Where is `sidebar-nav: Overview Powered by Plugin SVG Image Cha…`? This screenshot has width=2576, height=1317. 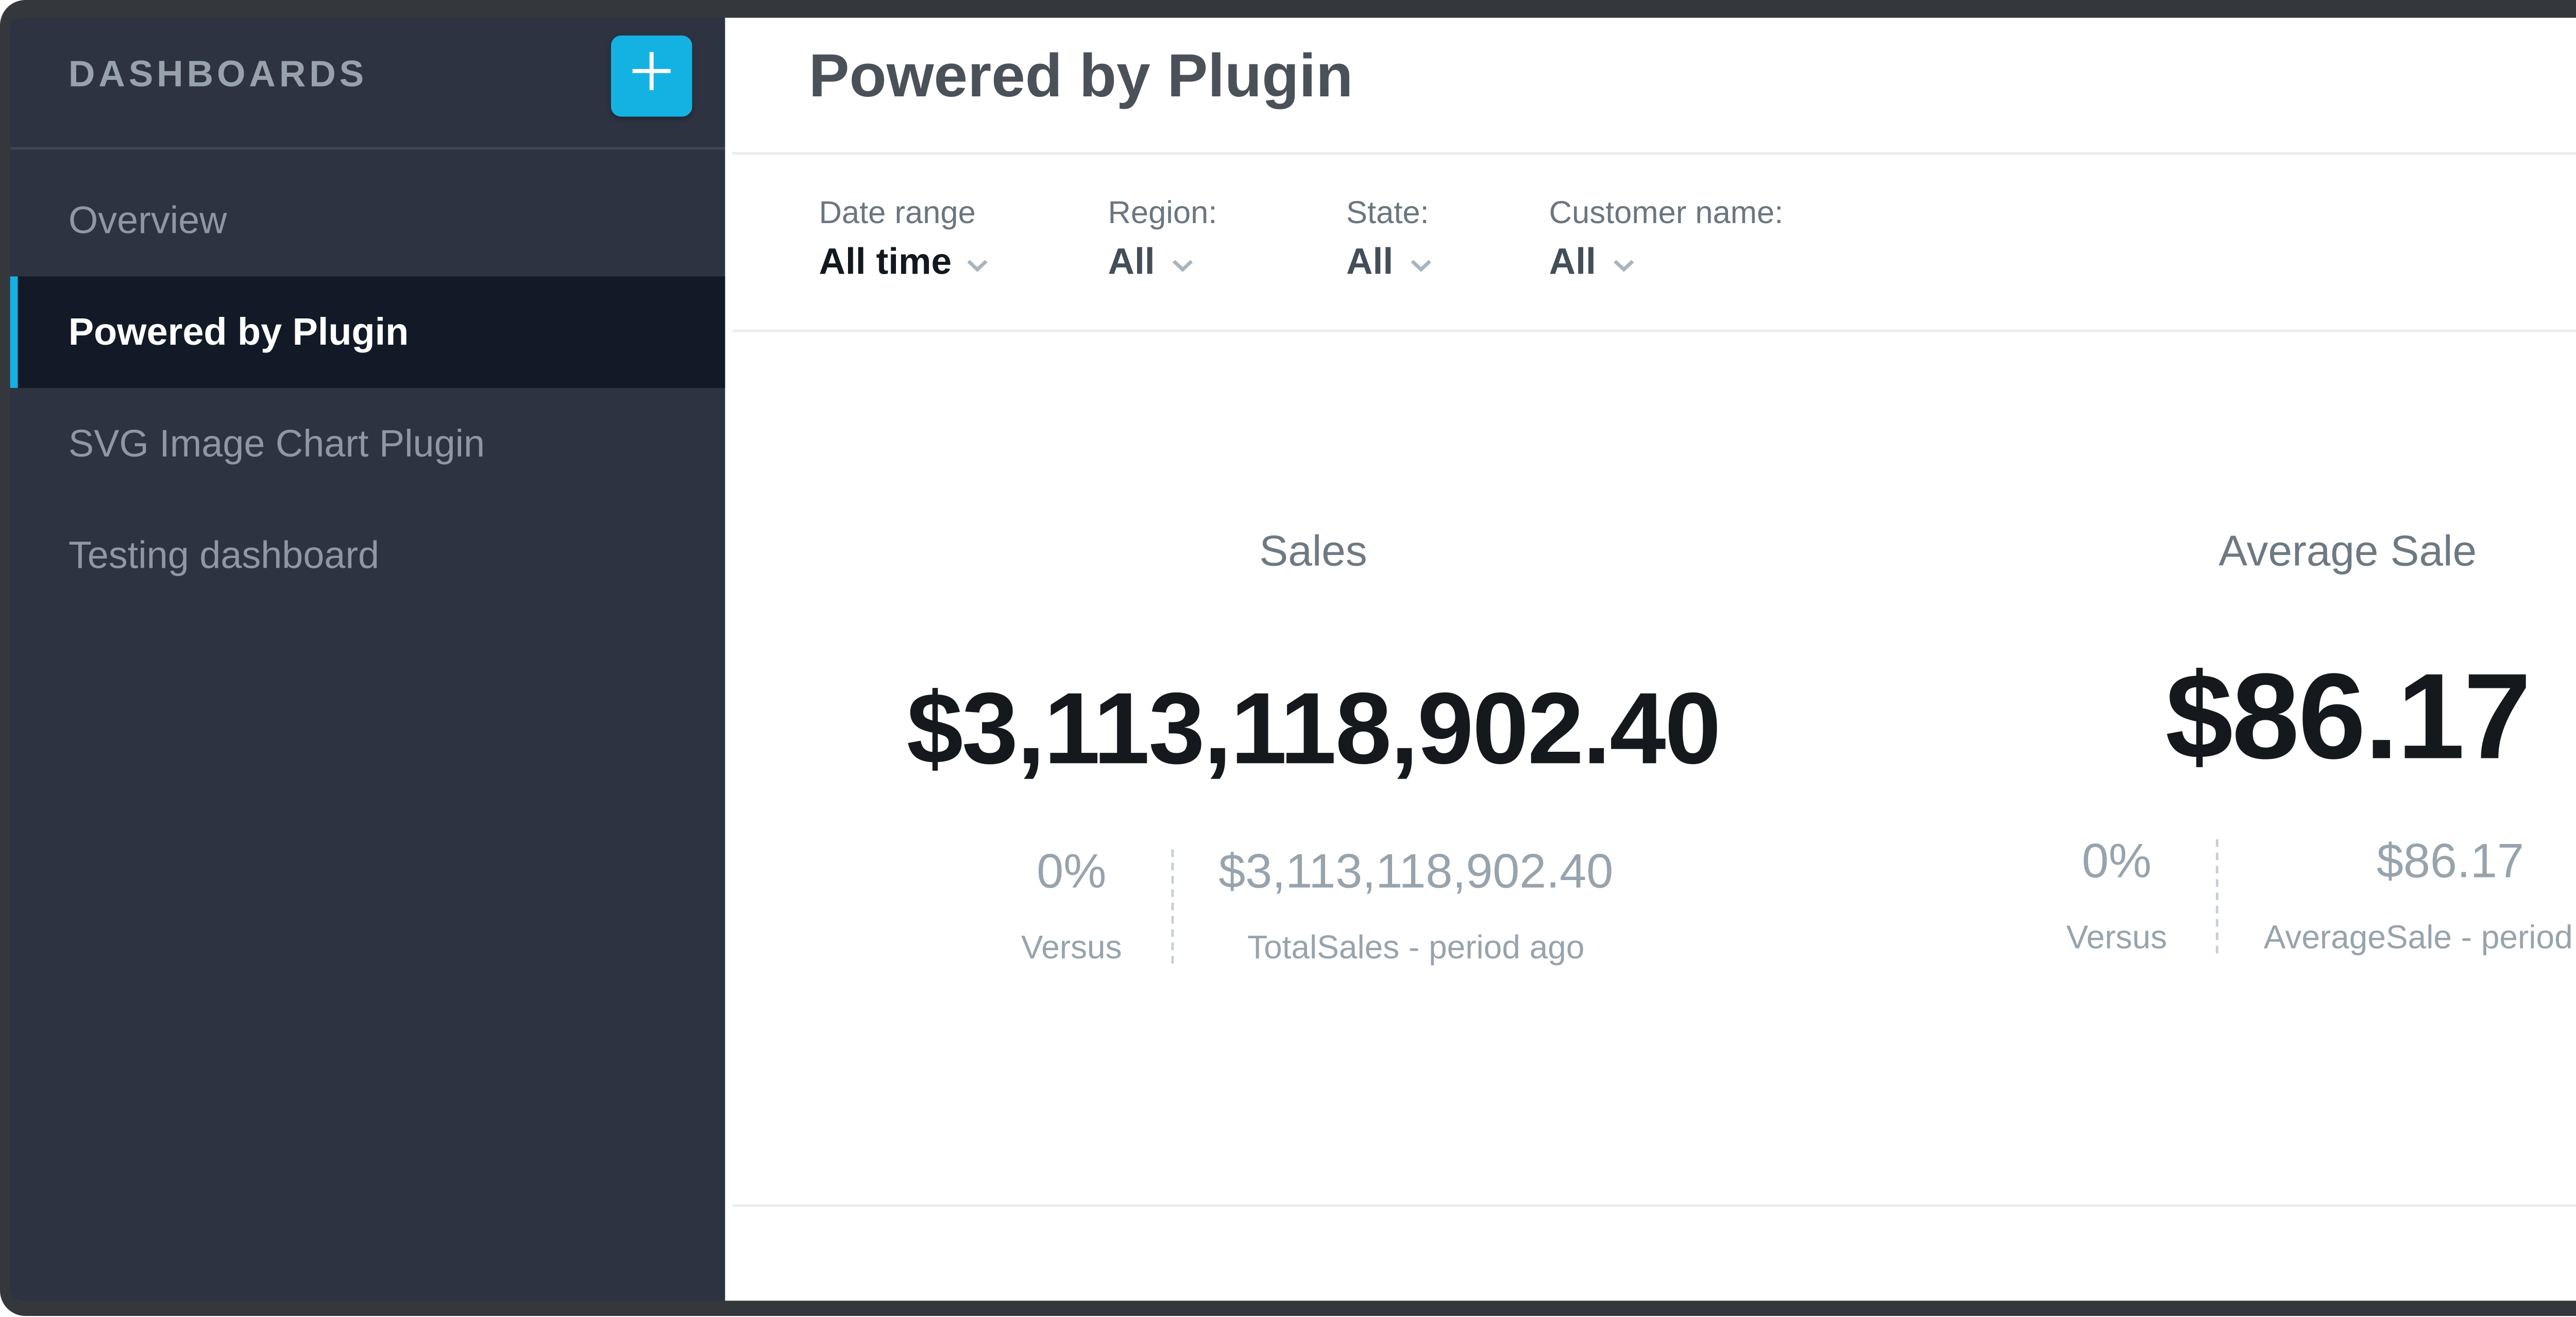 sidebar-nav: Overview Powered by Plugin SVG Image Cha… is located at coordinates (366, 388).